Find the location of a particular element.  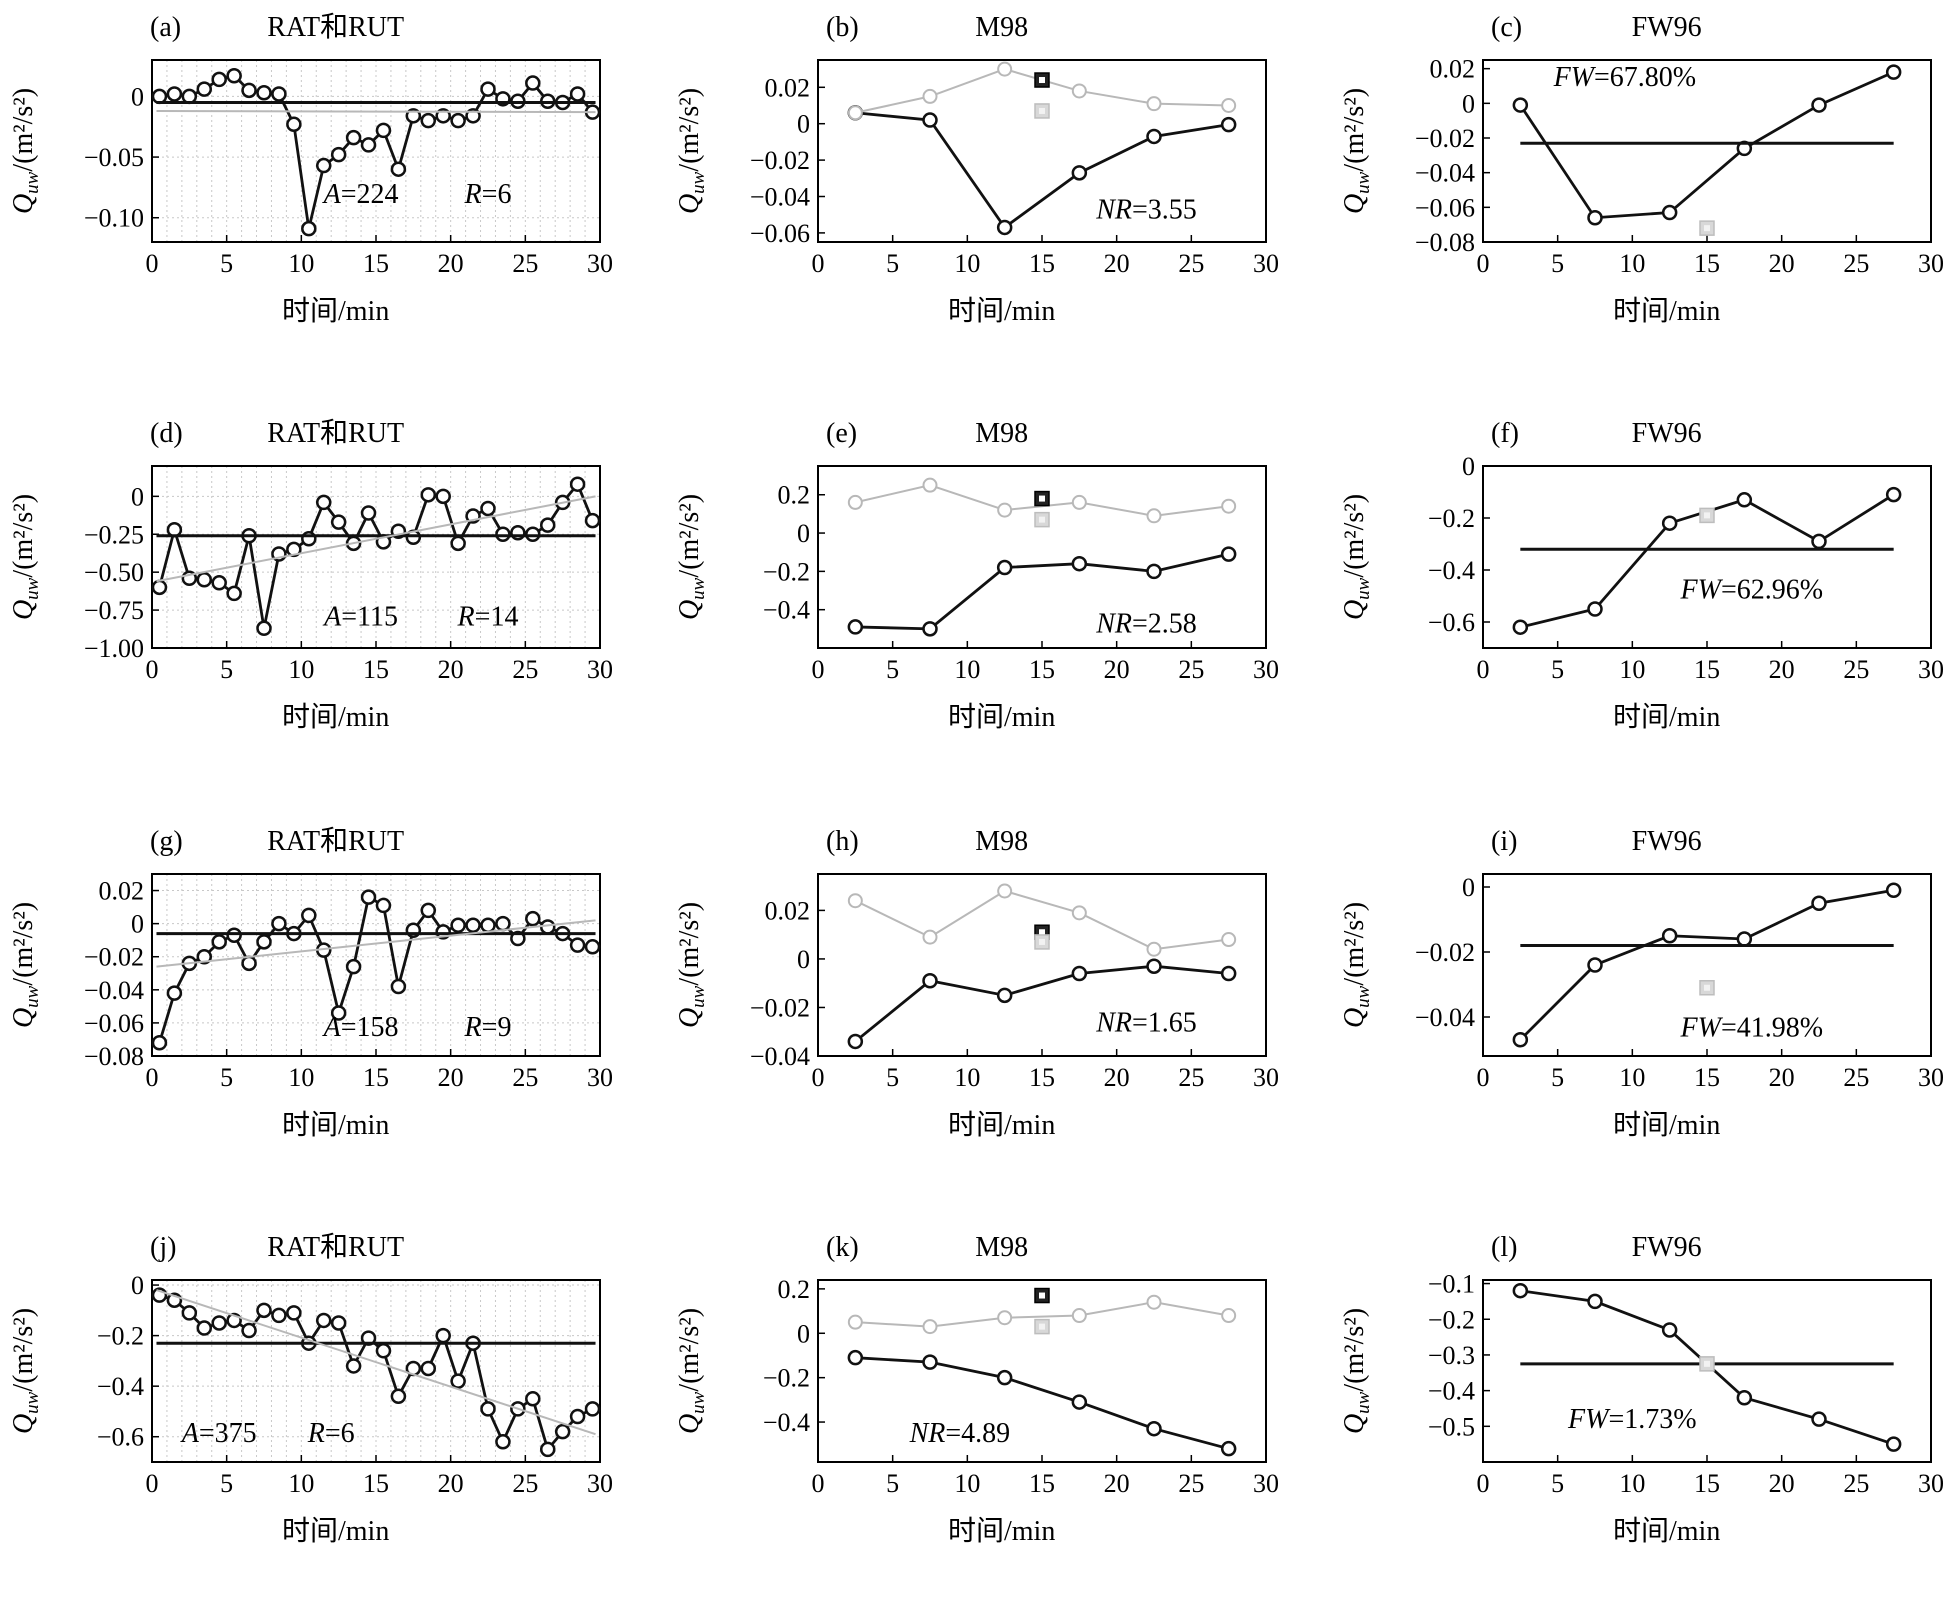

annotation-part: =14 is located at coordinates (497, 616).